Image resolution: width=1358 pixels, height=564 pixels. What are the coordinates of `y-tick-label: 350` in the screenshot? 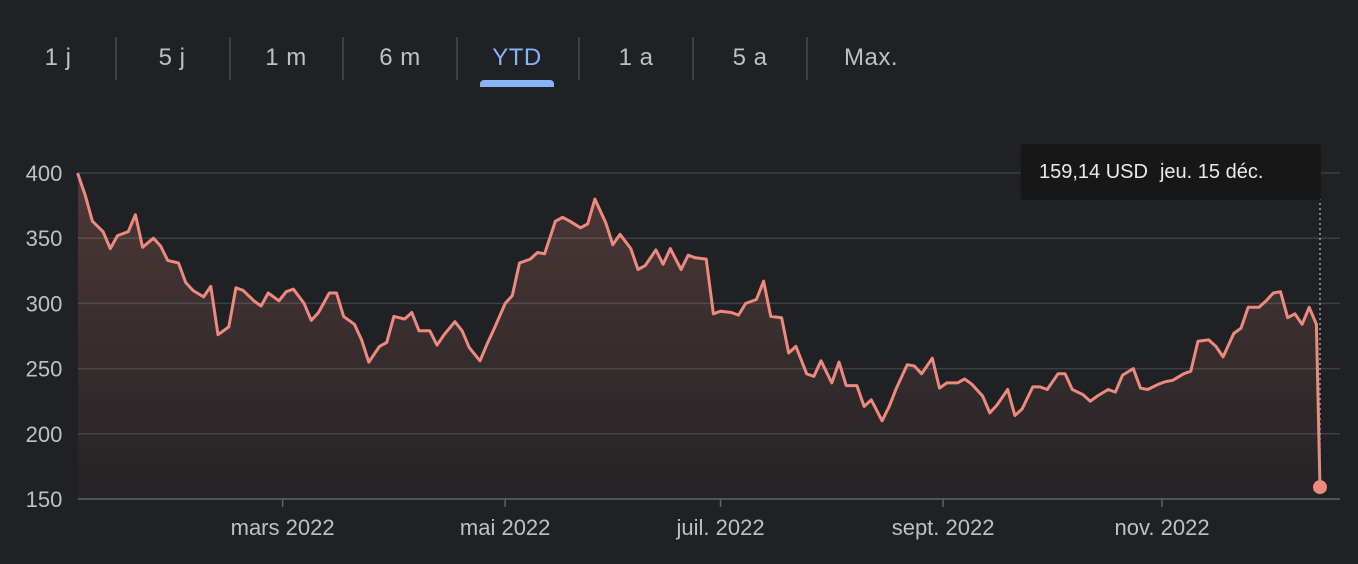 It's located at (44, 238).